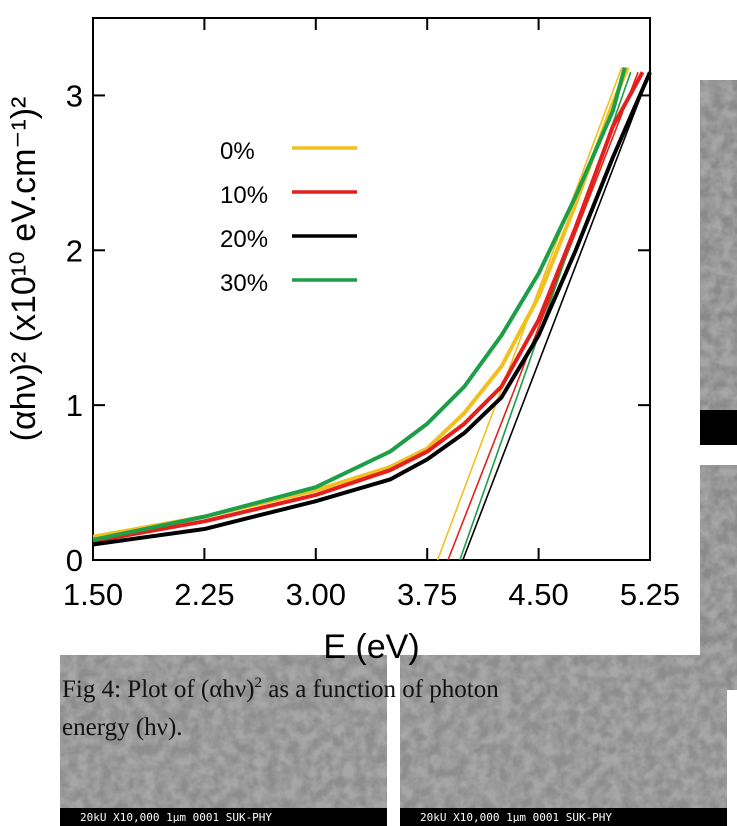  I want to click on y-tick-label: 2, so click(74, 250).